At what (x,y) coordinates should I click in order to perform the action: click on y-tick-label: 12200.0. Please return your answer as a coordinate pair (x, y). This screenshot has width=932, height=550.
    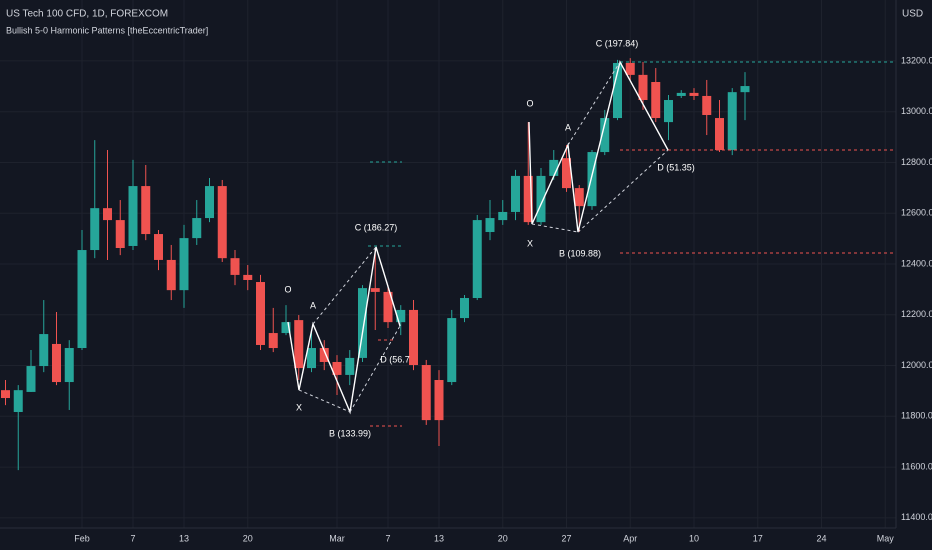
    Looking at the image, I should click on (916, 314).